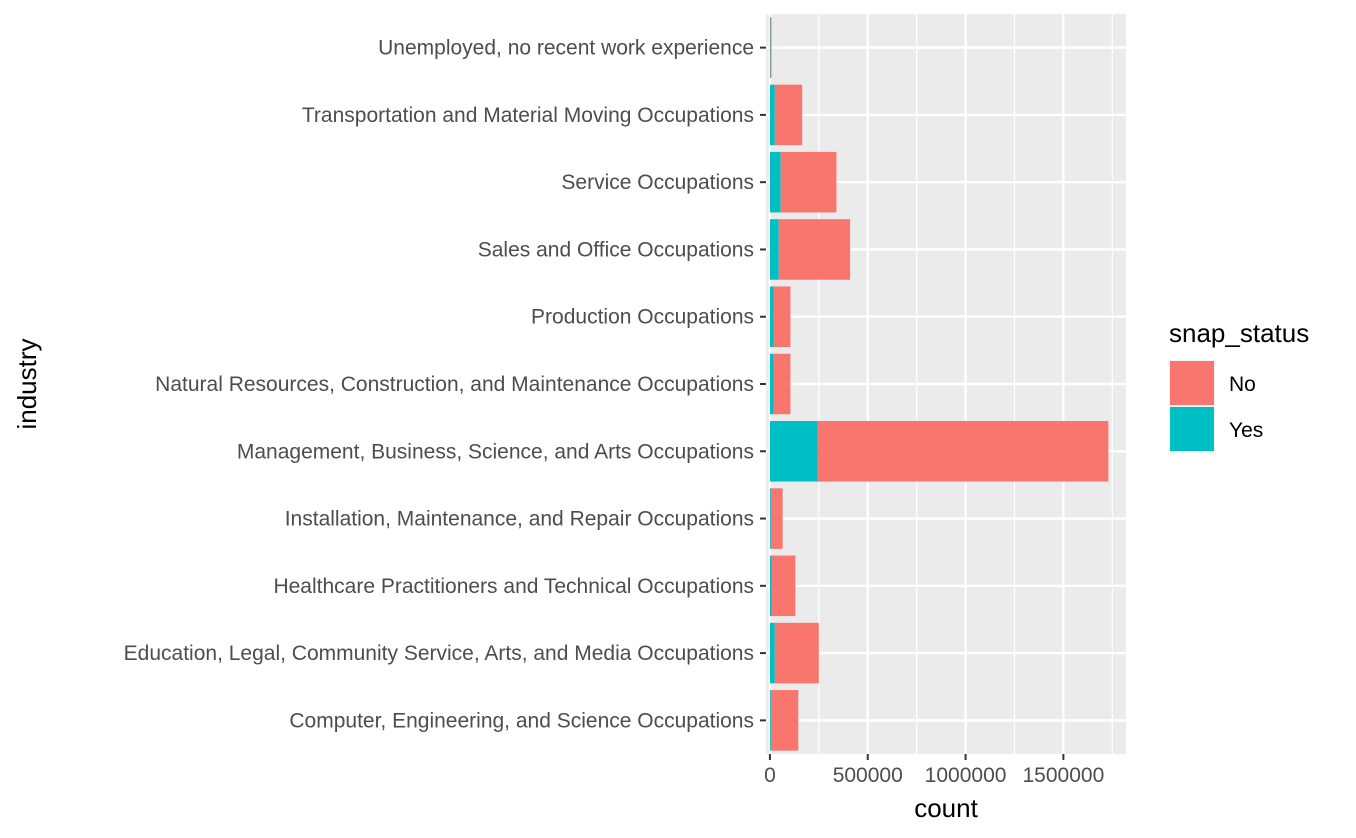 This screenshot has width=1356, height=838. Describe the element at coordinates (770, 775) in the screenshot. I see `x-tick-label: 0` at that location.